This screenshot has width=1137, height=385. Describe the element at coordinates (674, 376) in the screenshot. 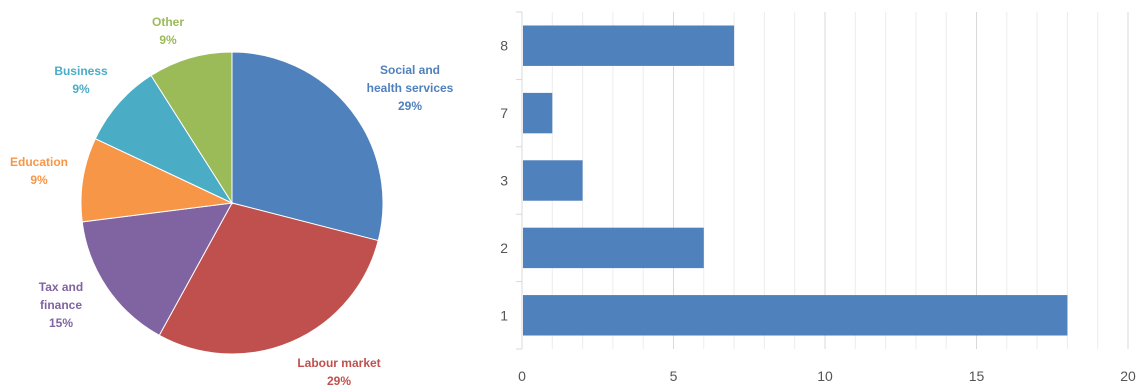

I see `x-tick-label: 5` at that location.